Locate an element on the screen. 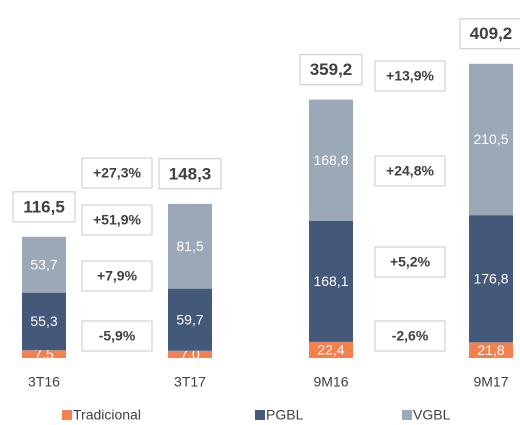 The image size is (520, 425). total-label: 148,3 is located at coordinates (190, 173).